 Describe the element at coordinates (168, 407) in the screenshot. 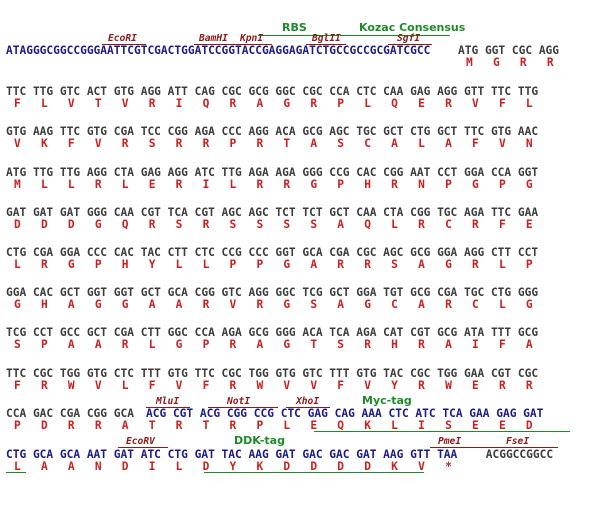

I see `mlui-underline` at that location.